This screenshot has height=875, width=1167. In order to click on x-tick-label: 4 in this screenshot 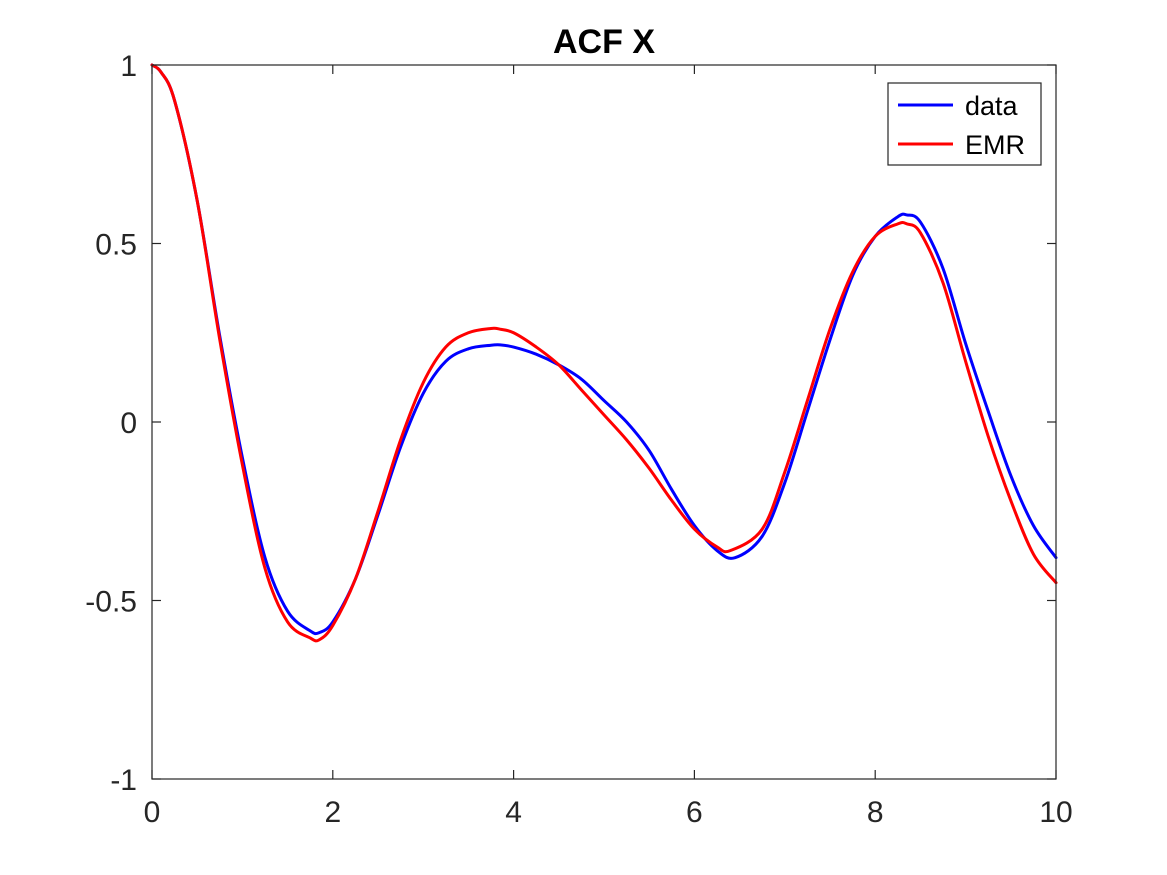, I will do `click(513, 812)`.